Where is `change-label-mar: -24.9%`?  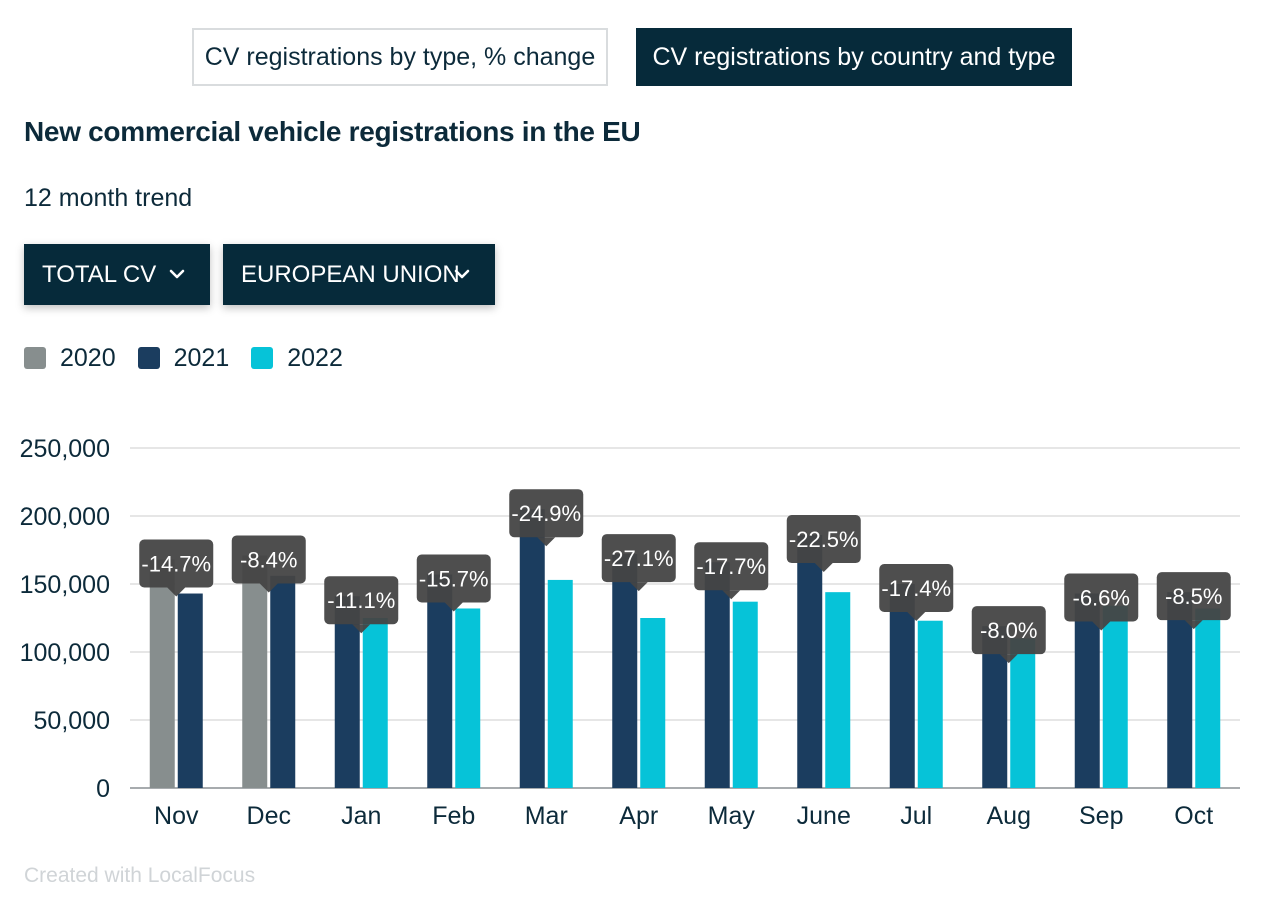
change-label-mar: -24.9% is located at coordinates (546, 518).